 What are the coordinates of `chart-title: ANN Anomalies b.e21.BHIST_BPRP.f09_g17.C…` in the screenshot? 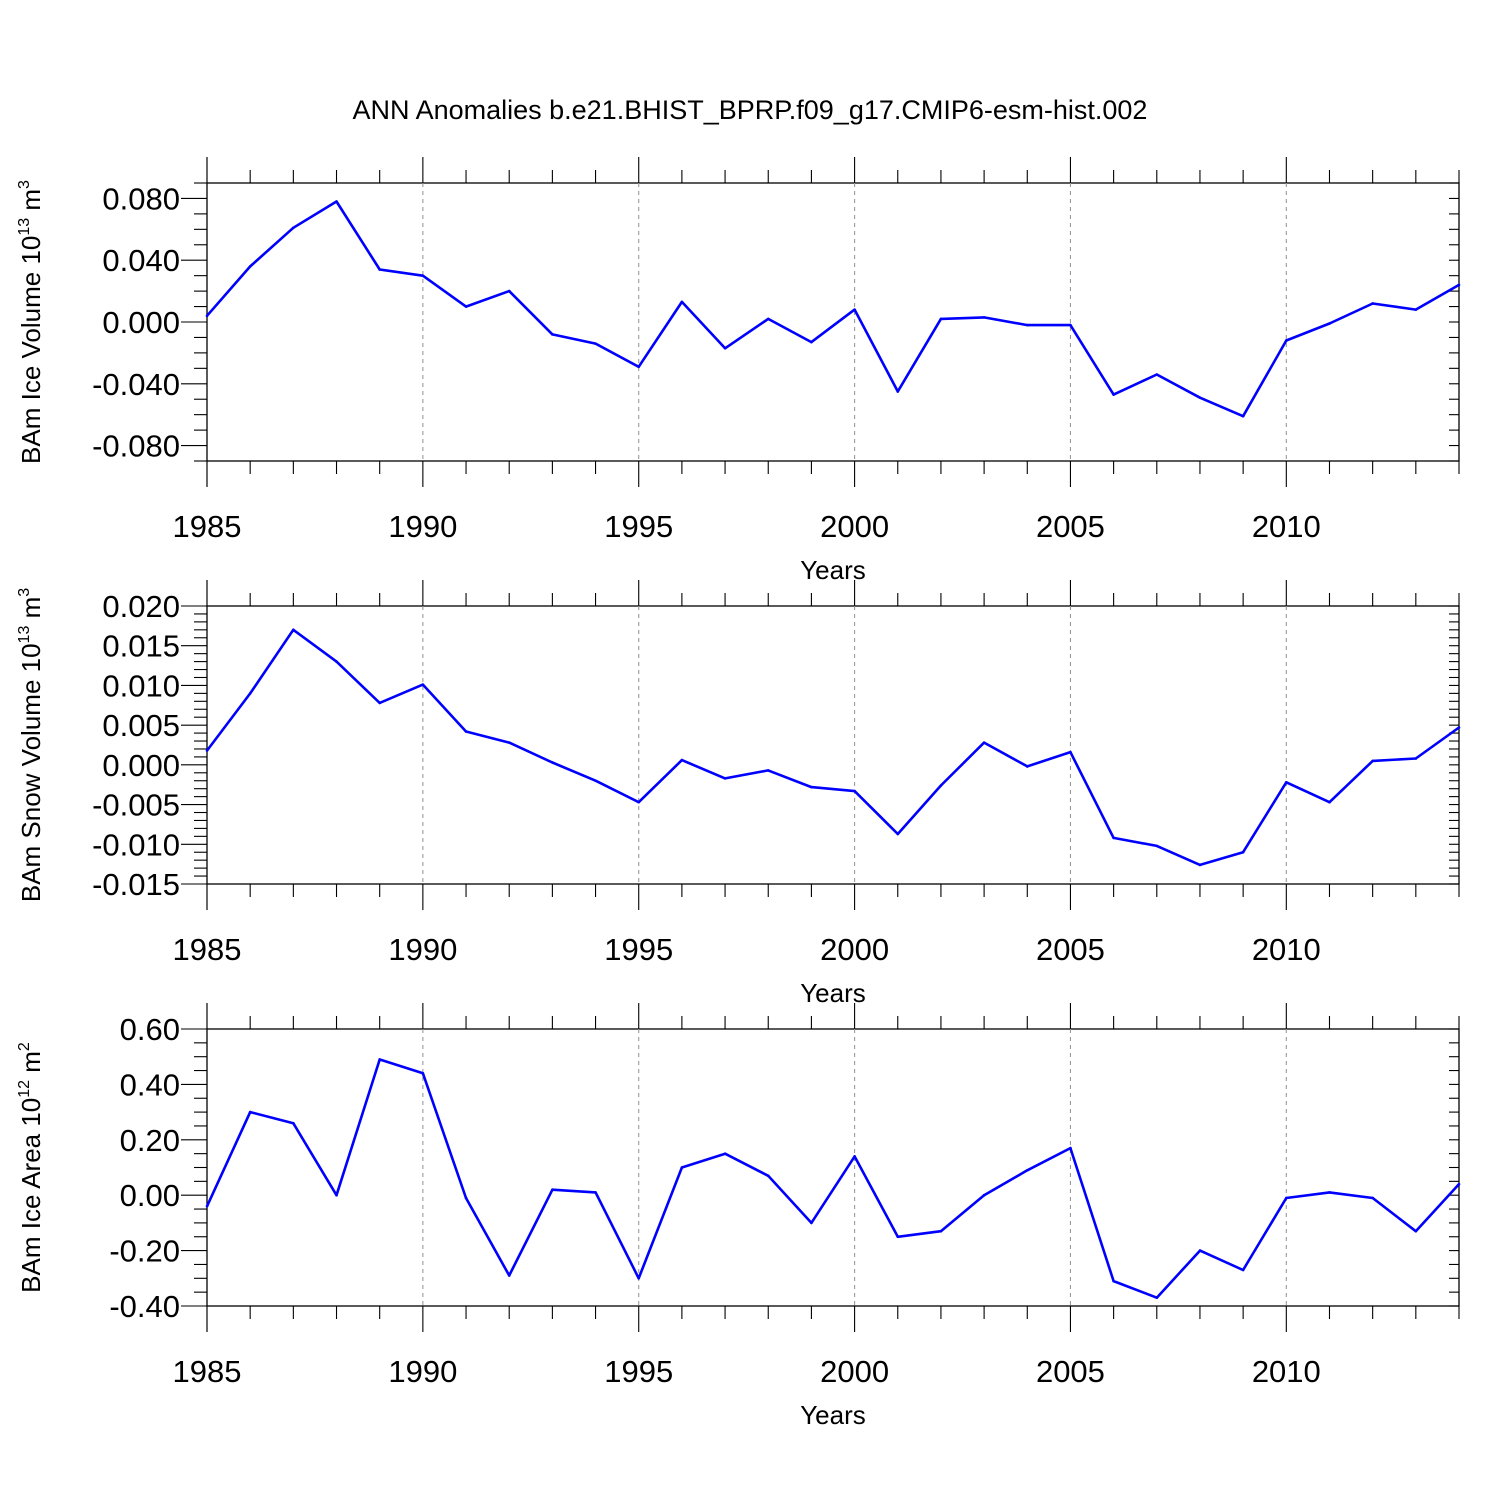 It's located at (750, 110).